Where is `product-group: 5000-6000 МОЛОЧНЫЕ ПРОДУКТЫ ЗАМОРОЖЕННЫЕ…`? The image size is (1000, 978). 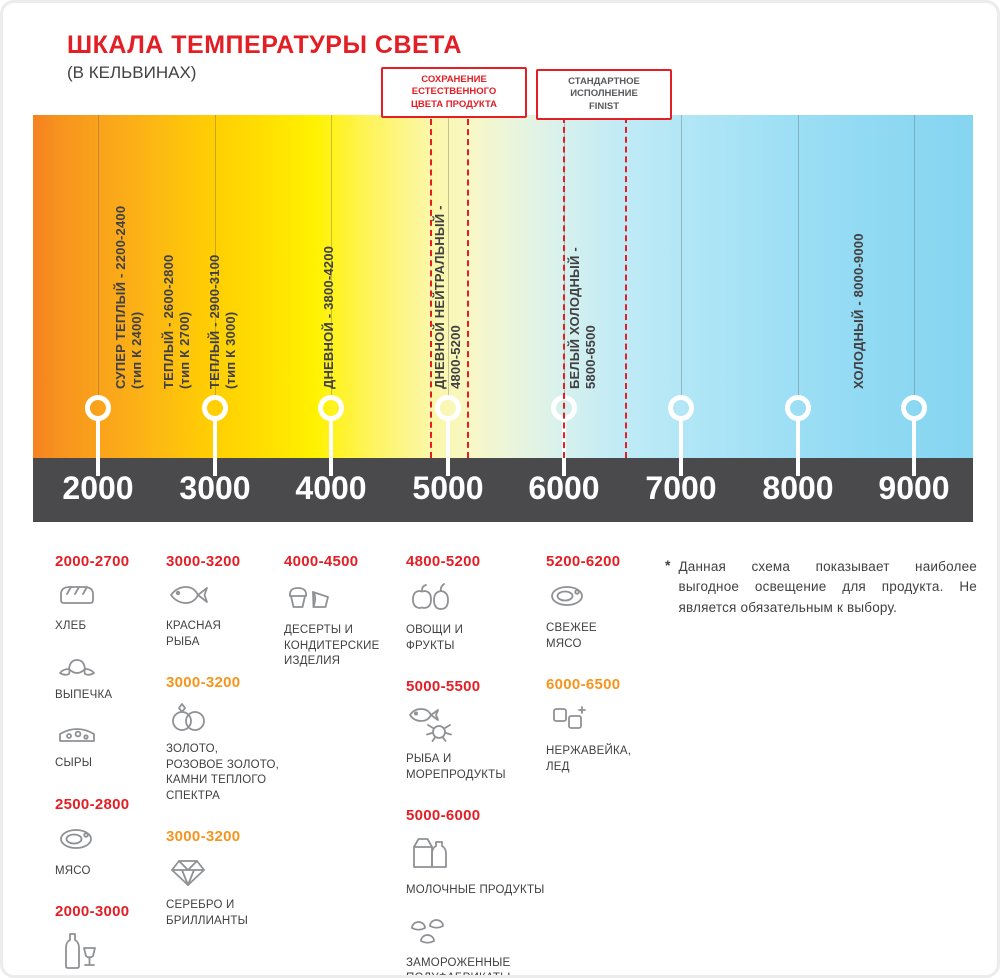
product-group: 5000-6000 МОЛОЧНЫЕ ПРОДУКТЫ ЗАМОРОЖЕННЫЕ… is located at coordinates (481, 891).